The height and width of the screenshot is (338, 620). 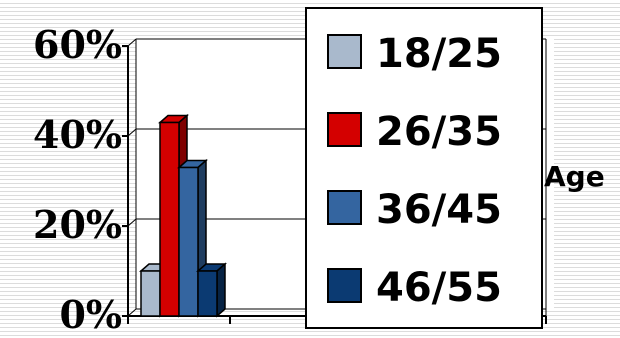 What do you see at coordinates (574, 176) in the screenshot?
I see `legend-title: Age` at bounding box center [574, 176].